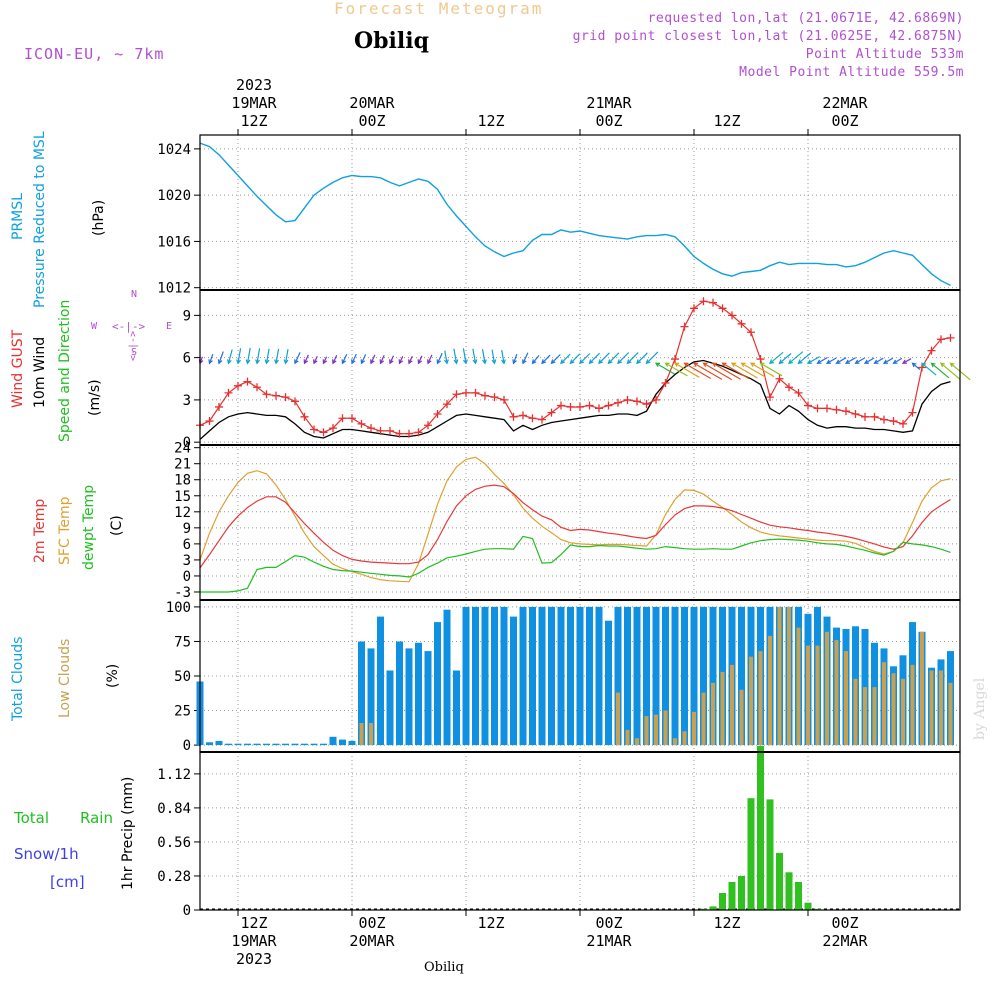 The image size is (1000, 1000). What do you see at coordinates (372, 941) in the screenshot?
I see `bottom-time-label: 20MAR` at bounding box center [372, 941].